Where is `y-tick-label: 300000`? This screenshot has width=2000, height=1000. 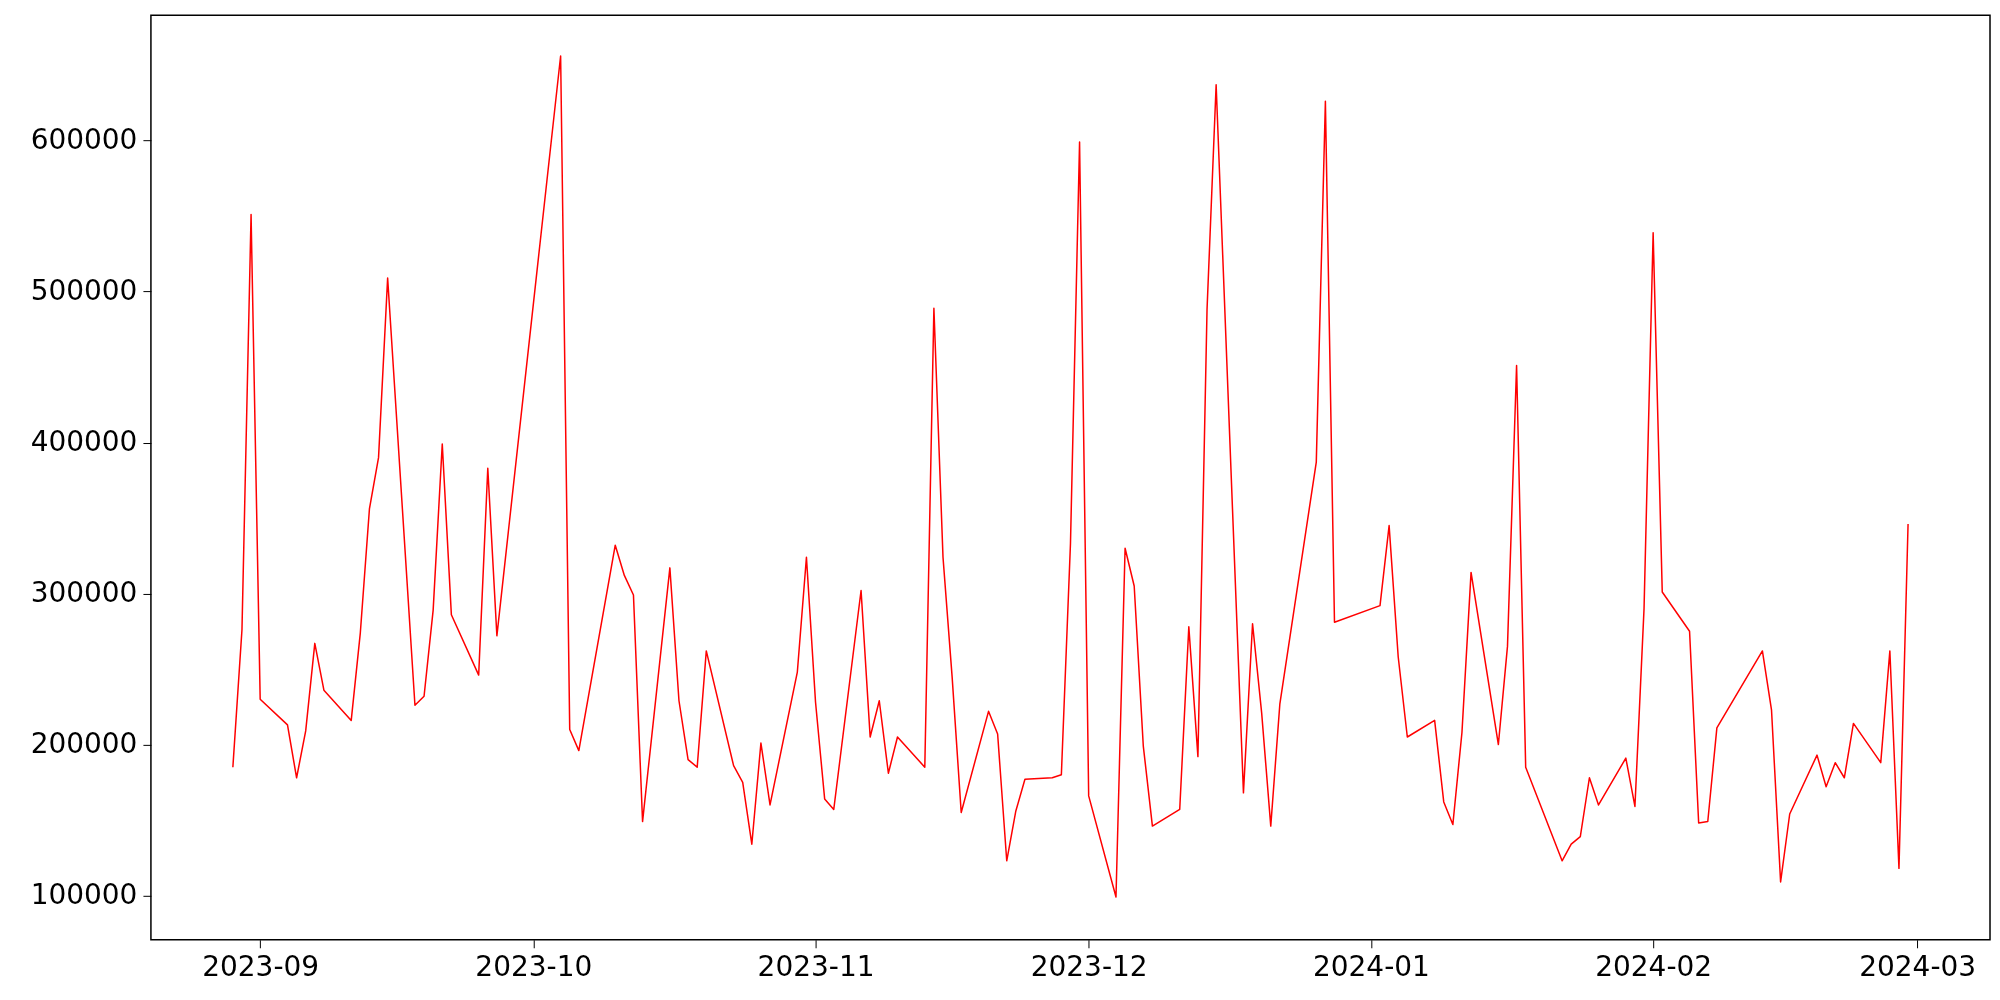
y-tick-label: 300000 is located at coordinates (84, 593).